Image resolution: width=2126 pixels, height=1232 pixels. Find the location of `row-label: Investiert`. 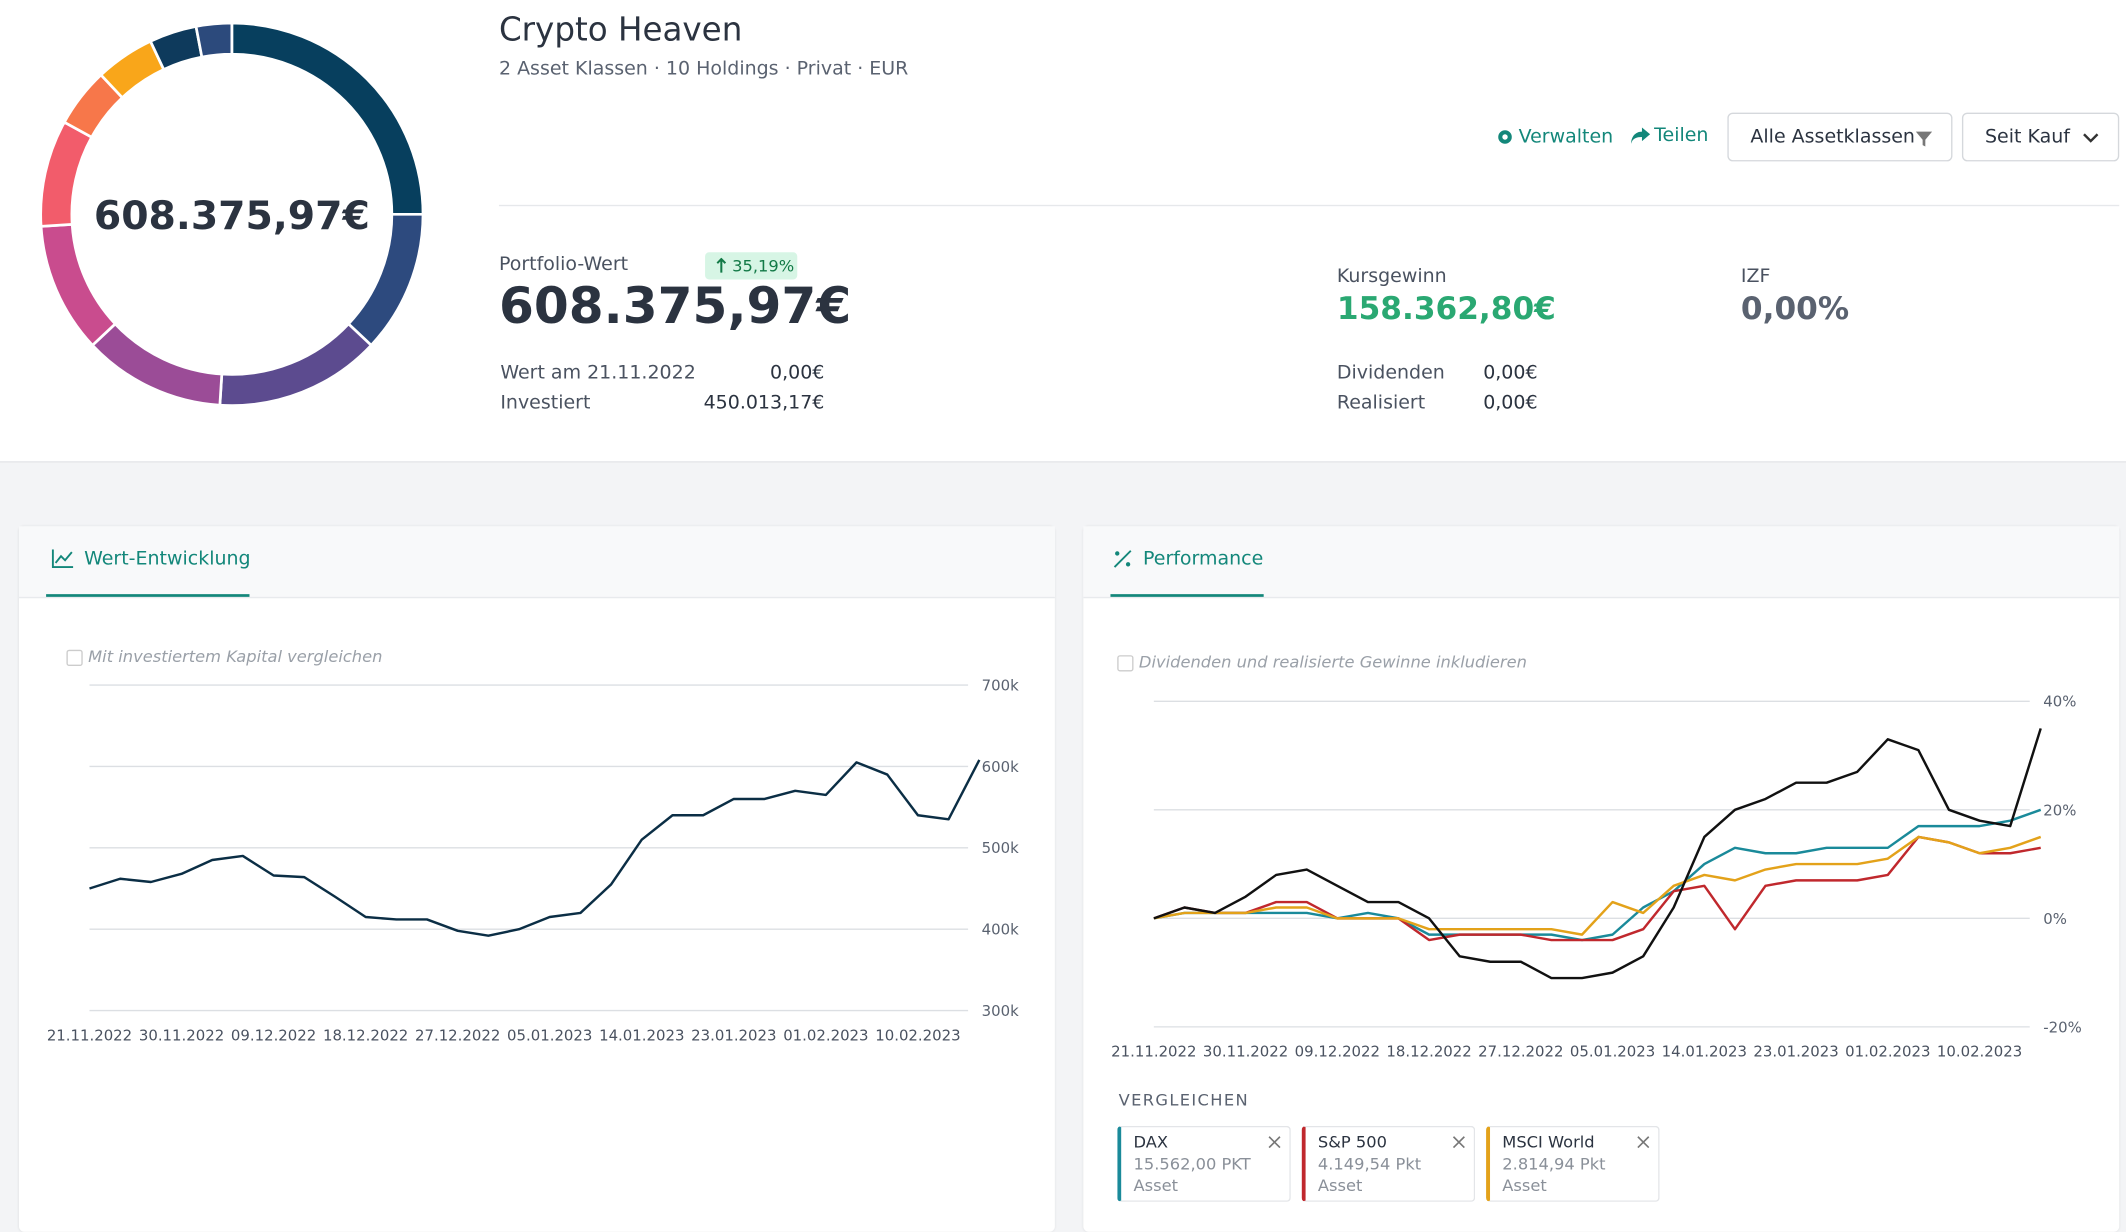

row-label: Investiert is located at coordinates (545, 403).